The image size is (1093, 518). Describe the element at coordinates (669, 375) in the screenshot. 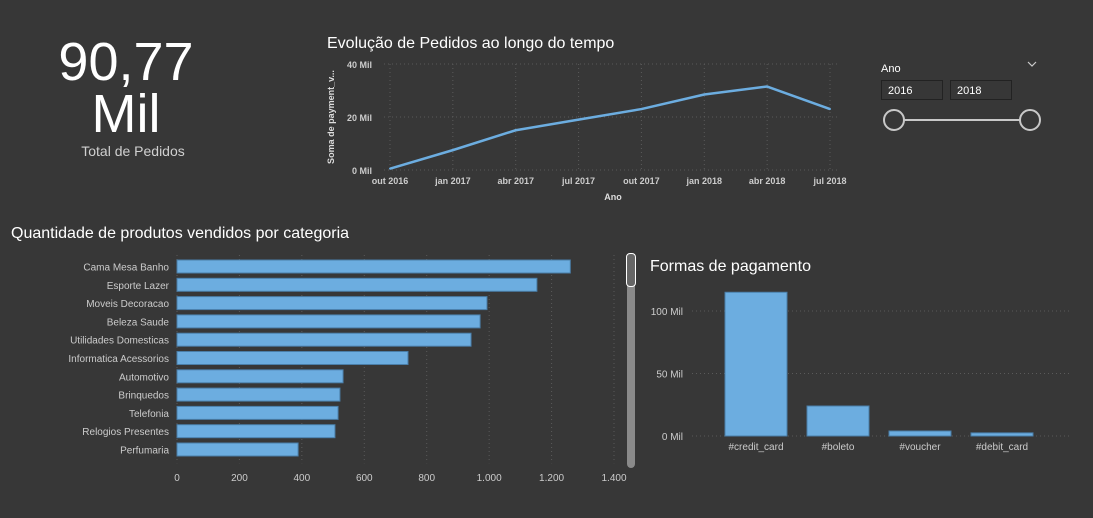

I see `vbar-ytick-label: 50 Mil` at that location.